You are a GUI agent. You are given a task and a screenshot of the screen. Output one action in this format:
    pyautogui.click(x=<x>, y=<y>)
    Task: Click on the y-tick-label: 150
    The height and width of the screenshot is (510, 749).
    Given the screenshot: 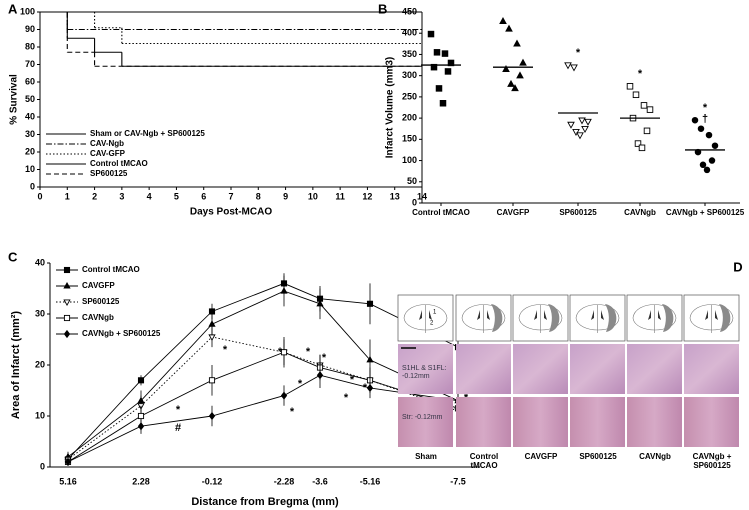 What is the action you would take?
    pyautogui.click(x=409, y=139)
    